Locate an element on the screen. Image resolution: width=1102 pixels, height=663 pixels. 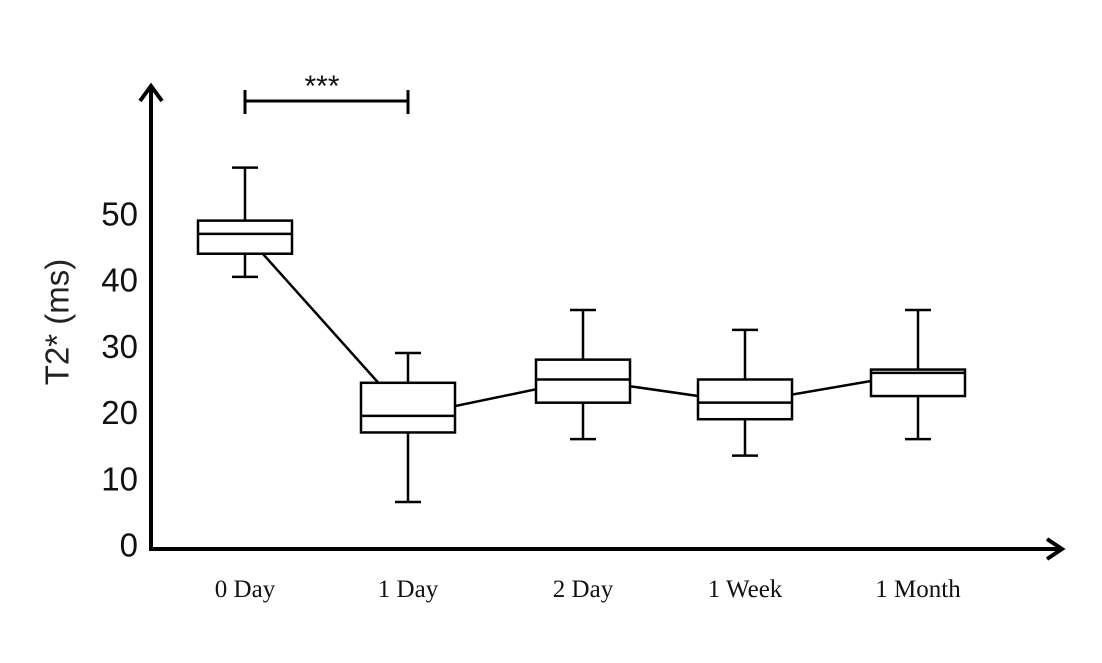
x-tick-label: 1 Month is located at coordinates (918, 589).